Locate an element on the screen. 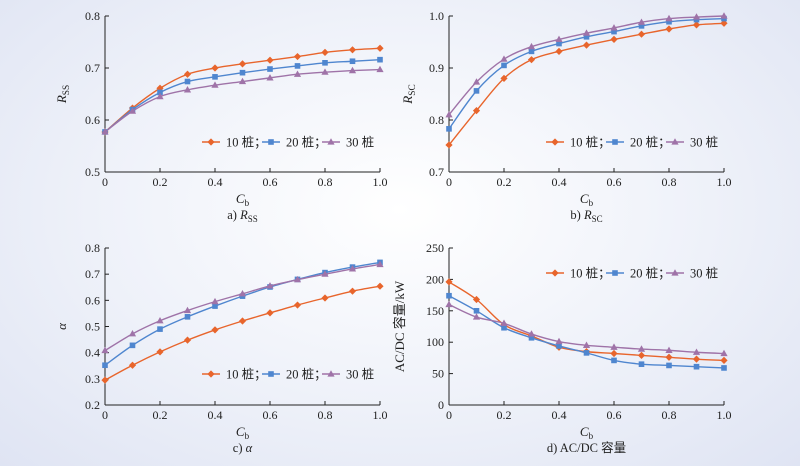 The image size is (800, 466). y-tick-label: 0 is located at coordinates (441, 405).